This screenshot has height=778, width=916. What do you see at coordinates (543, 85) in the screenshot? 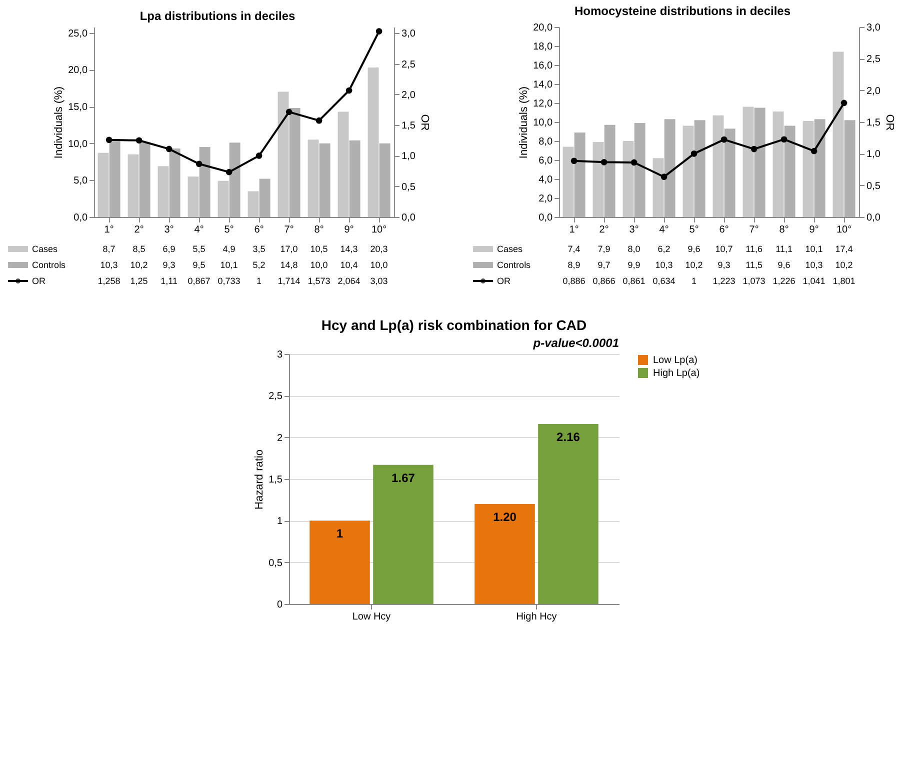
I see `y-tick-label: 14,0` at bounding box center [543, 85].